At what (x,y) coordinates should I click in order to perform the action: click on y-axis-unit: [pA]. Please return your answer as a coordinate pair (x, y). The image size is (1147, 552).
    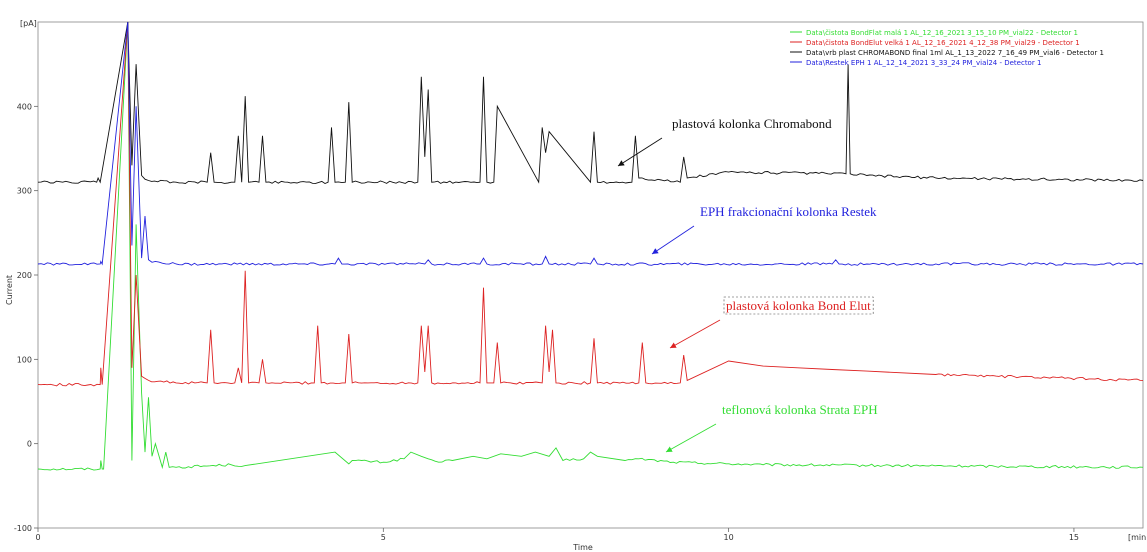
    Looking at the image, I should click on (28, 23).